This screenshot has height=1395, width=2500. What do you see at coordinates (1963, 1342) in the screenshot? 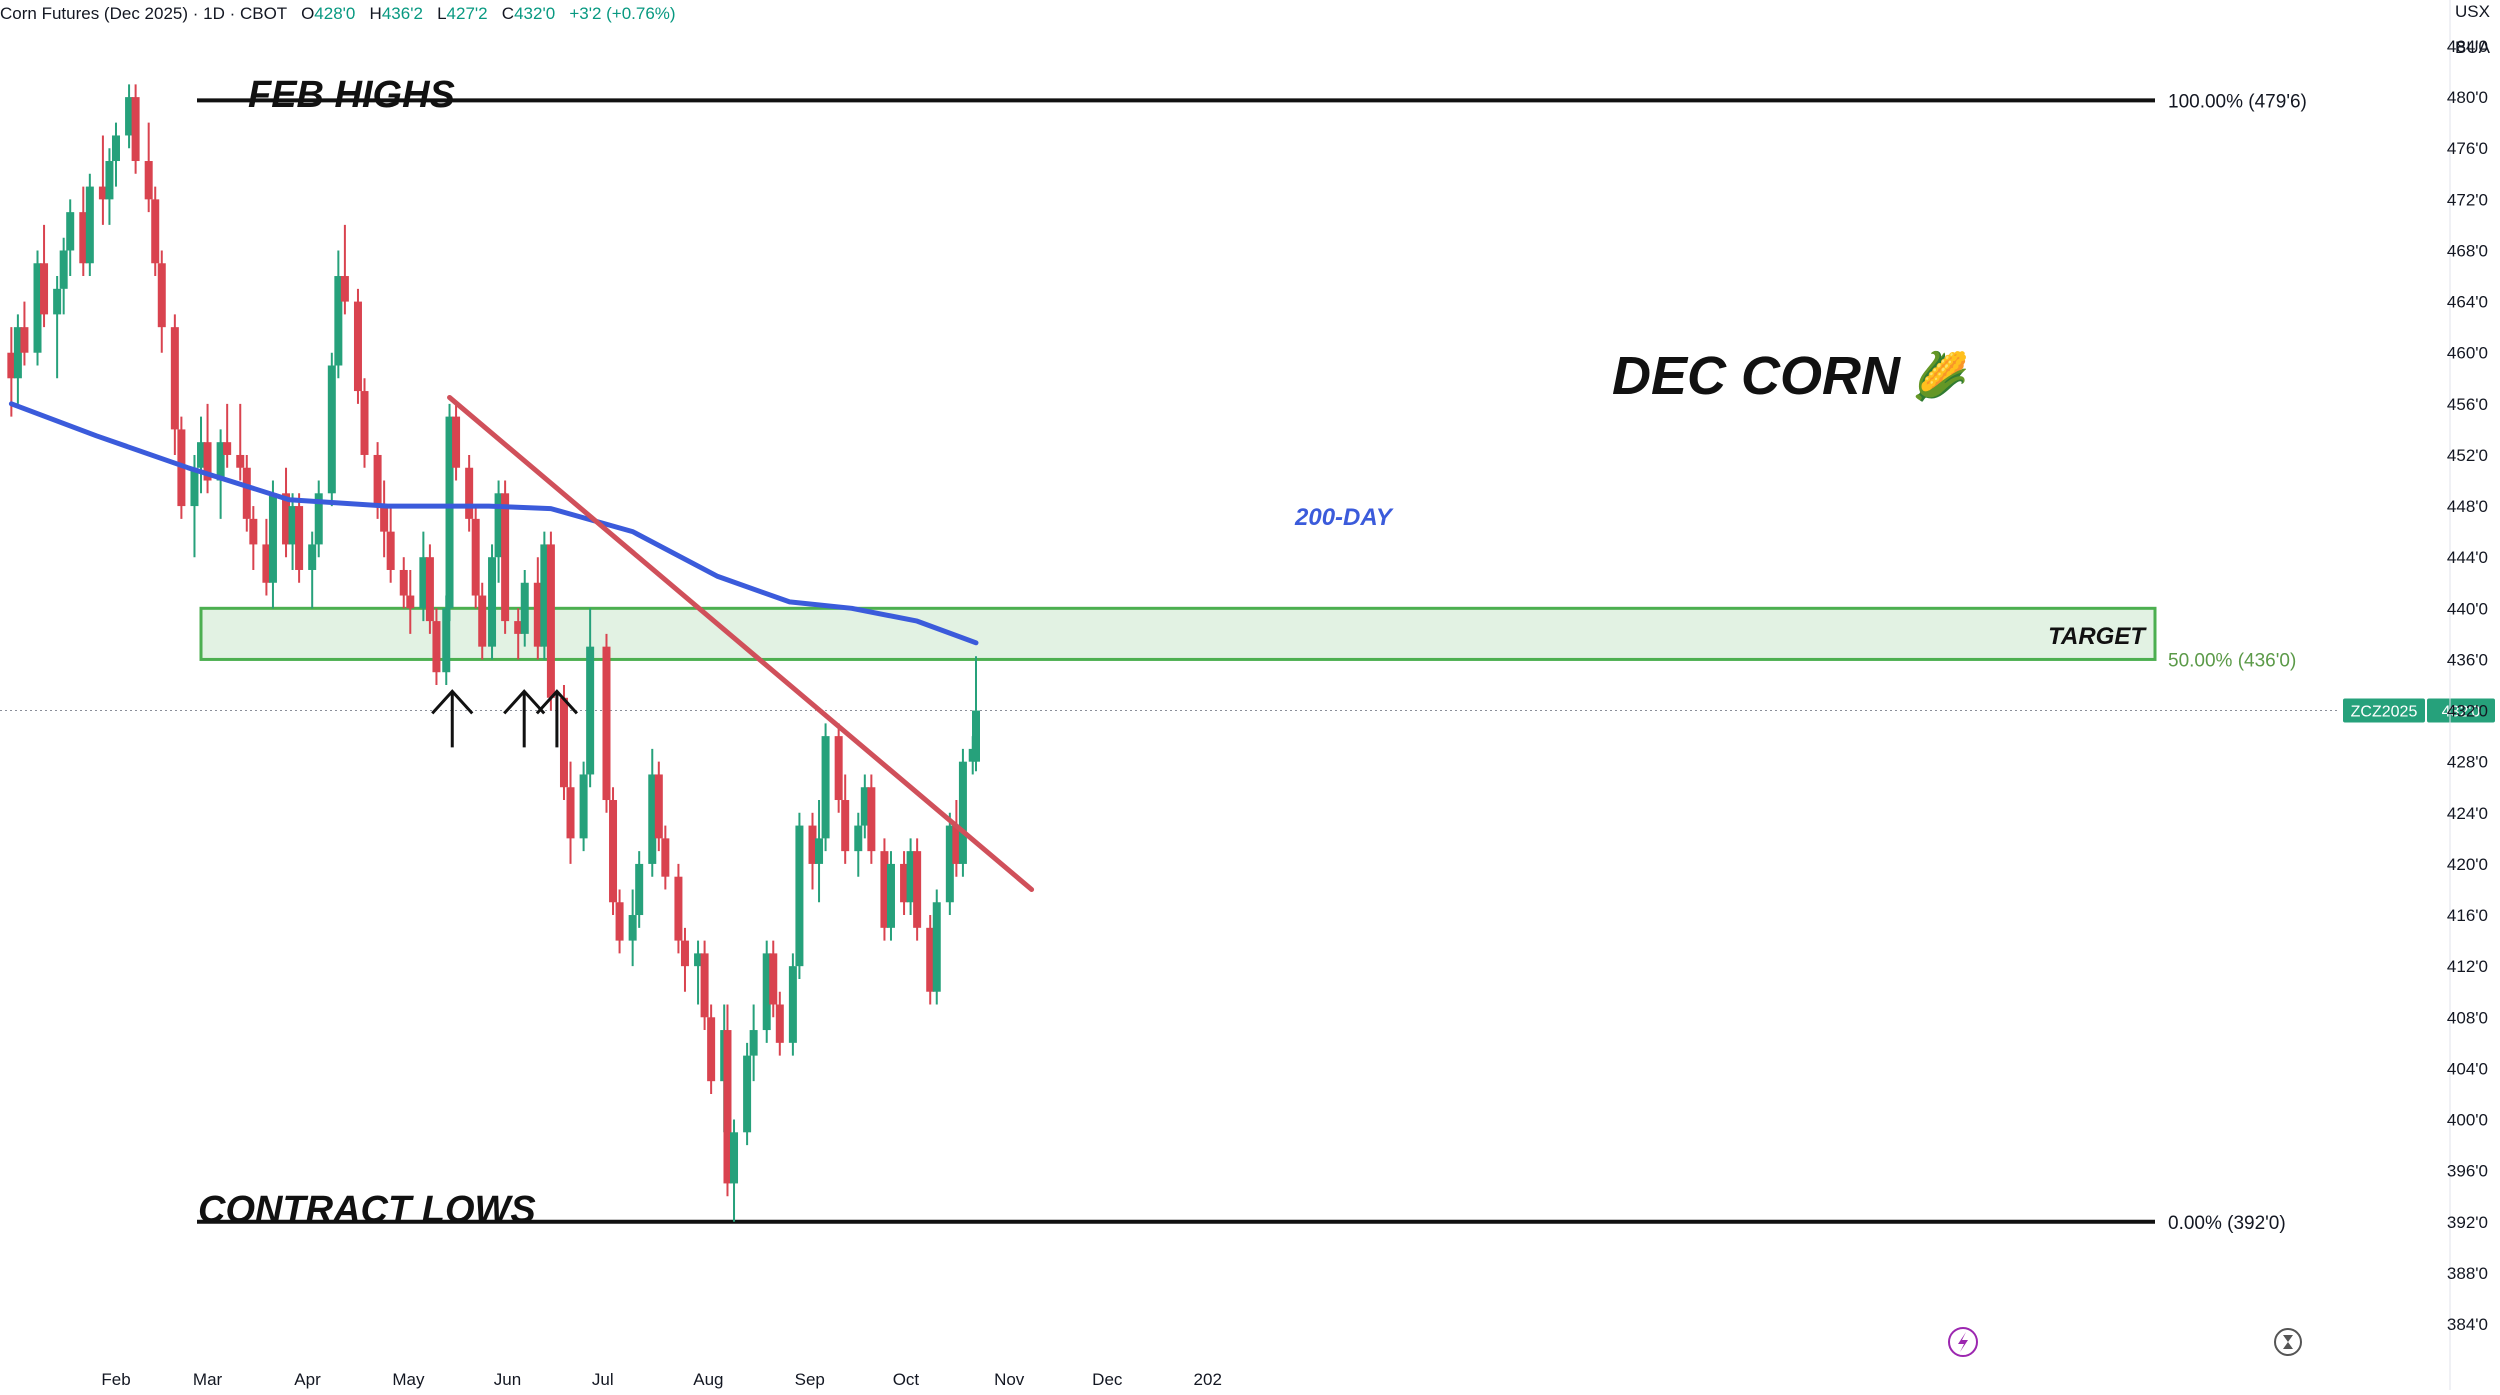
I see `lightning-icon` at bounding box center [1963, 1342].